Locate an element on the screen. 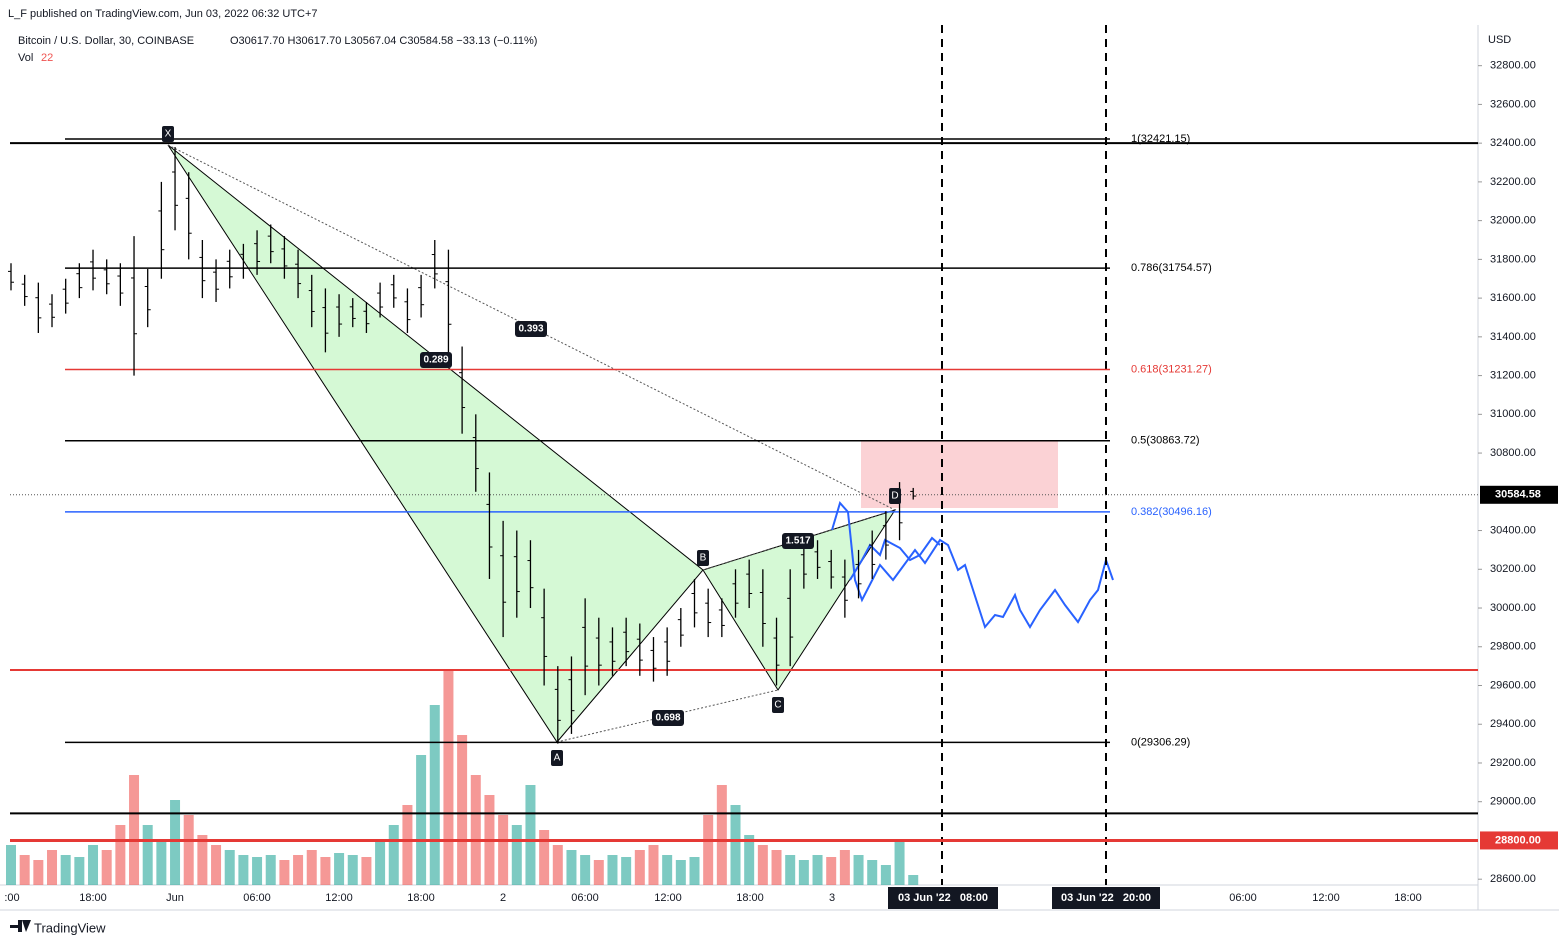  y-tick-label: 31800.00 is located at coordinates (1513, 259).